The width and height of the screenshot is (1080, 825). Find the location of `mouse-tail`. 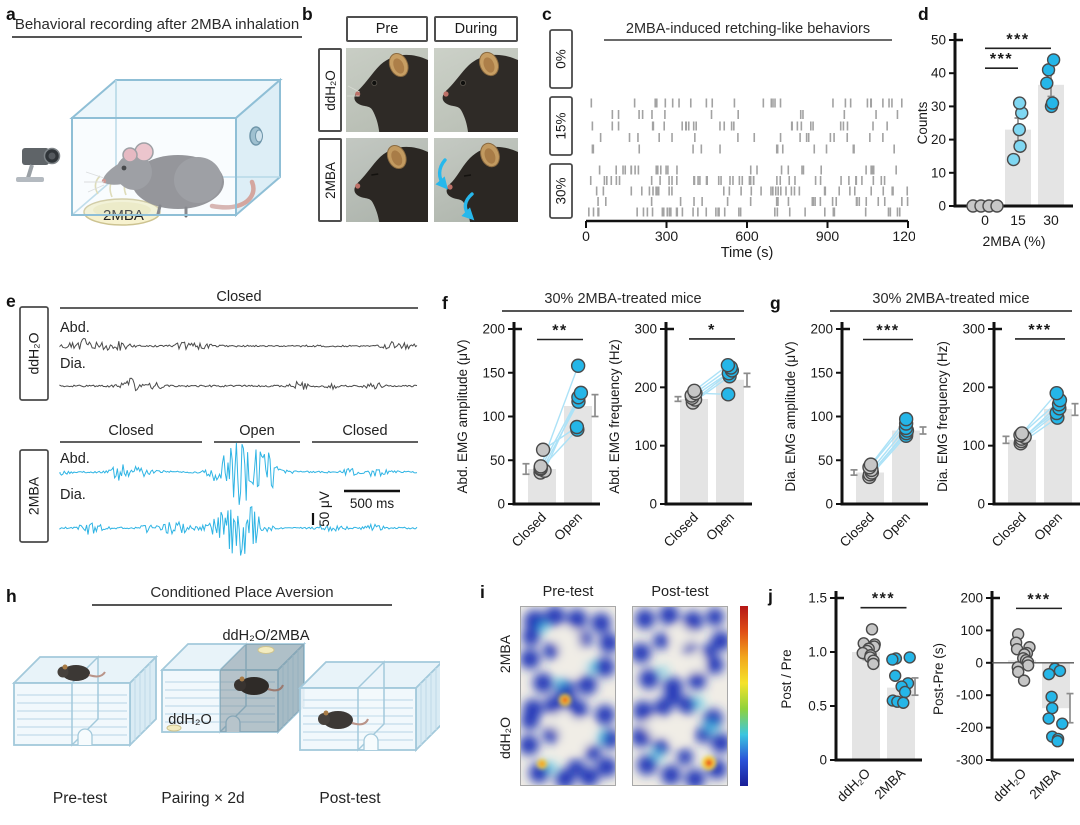

mouse-tail is located at coordinates (232, 194).